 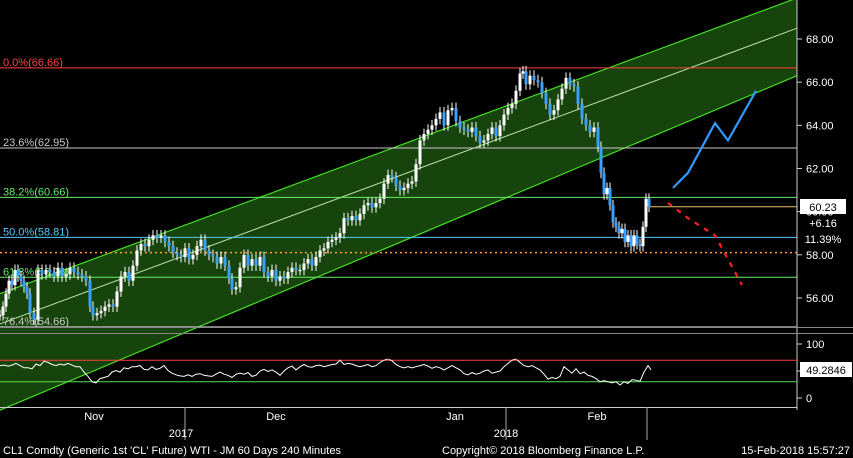 I want to click on change-pct-label: 11.39%, so click(x=823, y=240).